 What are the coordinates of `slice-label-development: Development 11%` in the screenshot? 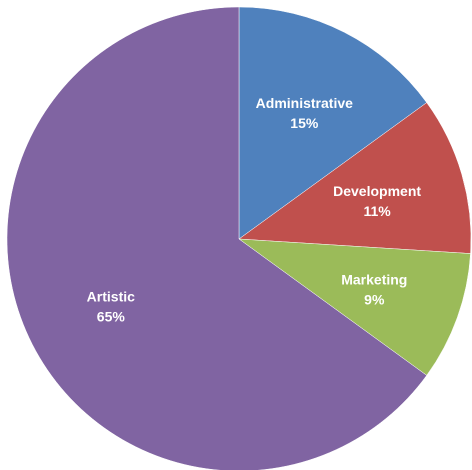 It's located at (377, 201).